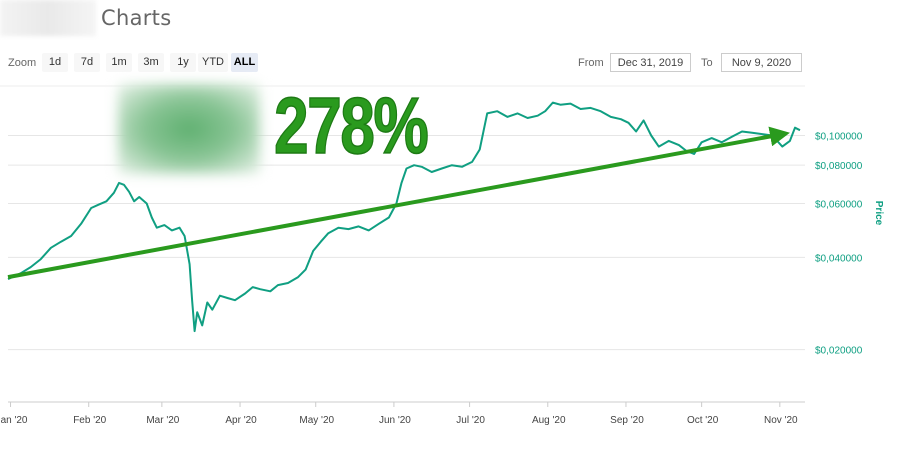 The height and width of the screenshot is (449, 900). I want to click on y-tick-label: $0,100000, so click(839, 136).